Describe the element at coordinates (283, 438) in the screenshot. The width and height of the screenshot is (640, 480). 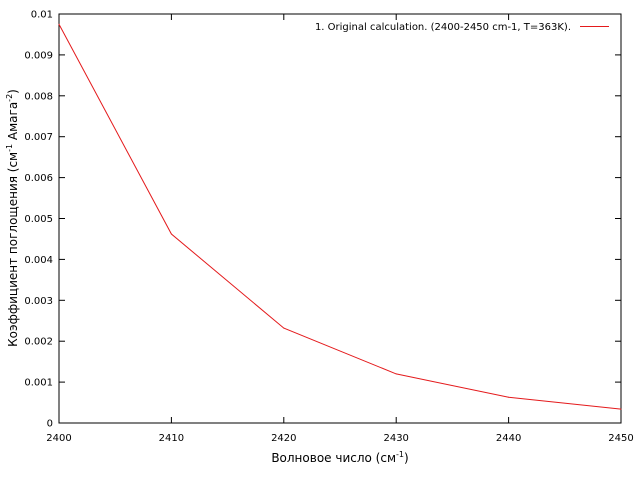
I see `x-tick-label: 2420` at that location.